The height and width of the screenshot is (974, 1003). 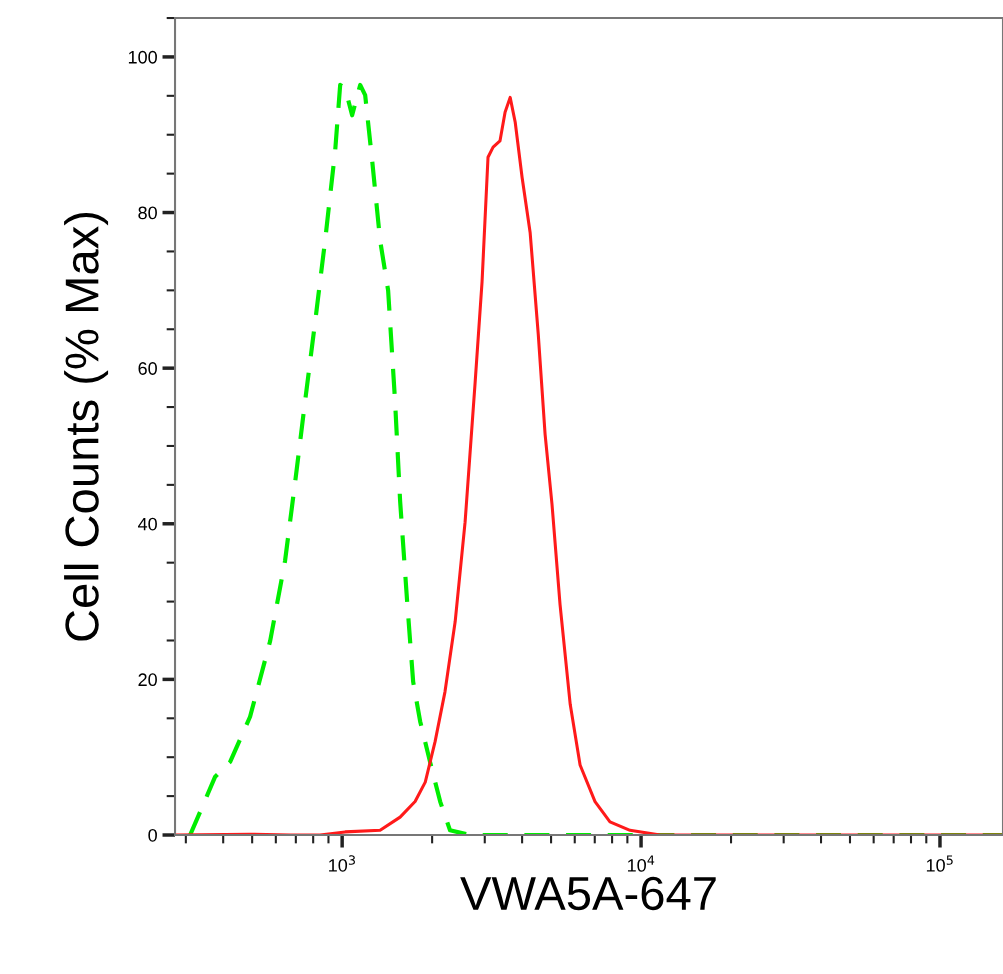 What do you see at coordinates (147, 213) in the screenshot?
I see `y-tick-label: 80` at bounding box center [147, 213].